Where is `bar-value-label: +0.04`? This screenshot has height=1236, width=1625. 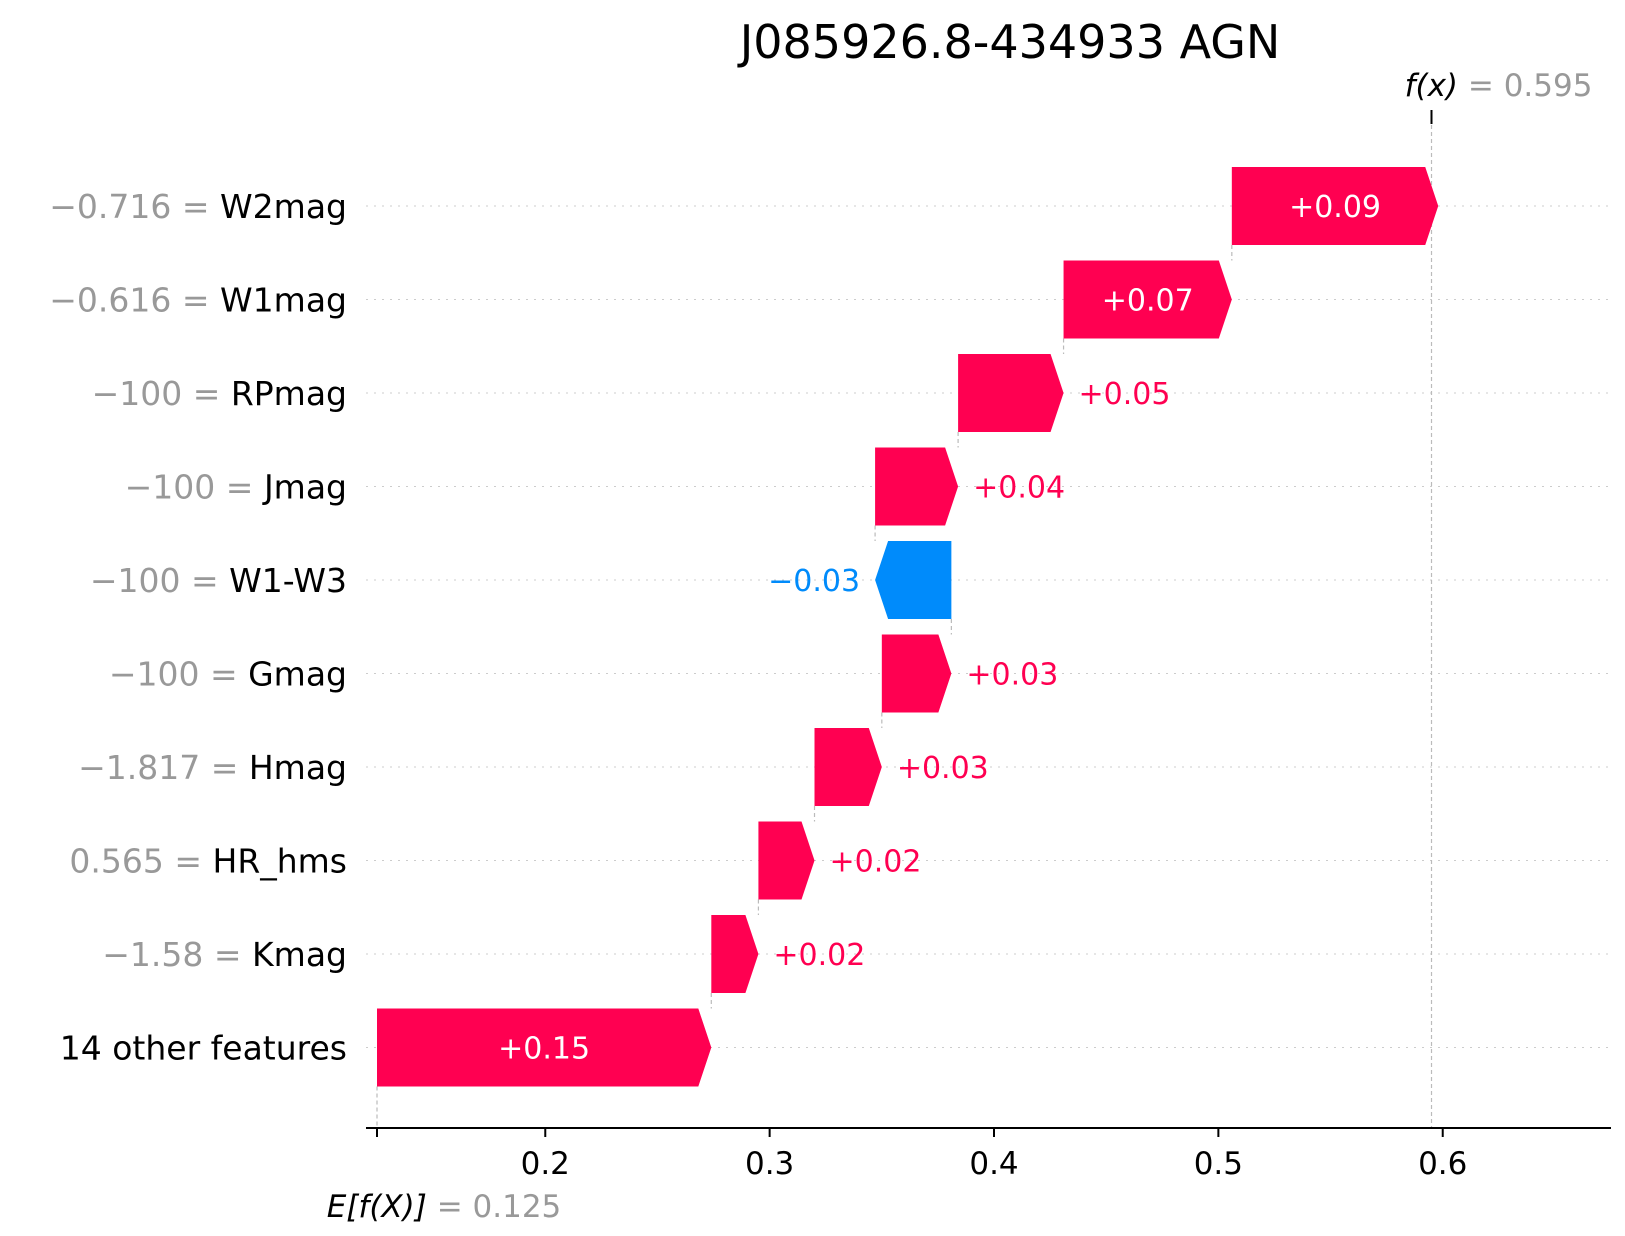
bar-value-label: +0.04 is located at coordinates (1019, 488).